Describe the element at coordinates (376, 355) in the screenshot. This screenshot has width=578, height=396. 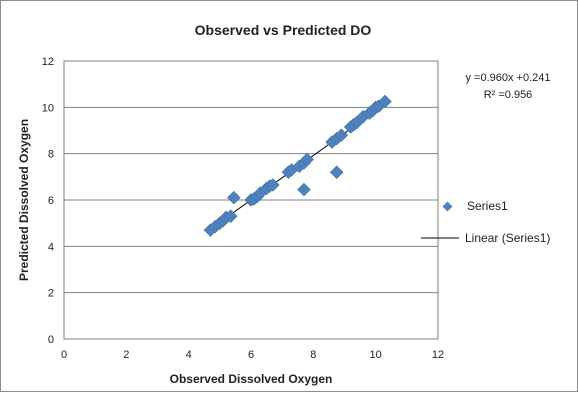
I see `x-tick-label: 10` at that location.